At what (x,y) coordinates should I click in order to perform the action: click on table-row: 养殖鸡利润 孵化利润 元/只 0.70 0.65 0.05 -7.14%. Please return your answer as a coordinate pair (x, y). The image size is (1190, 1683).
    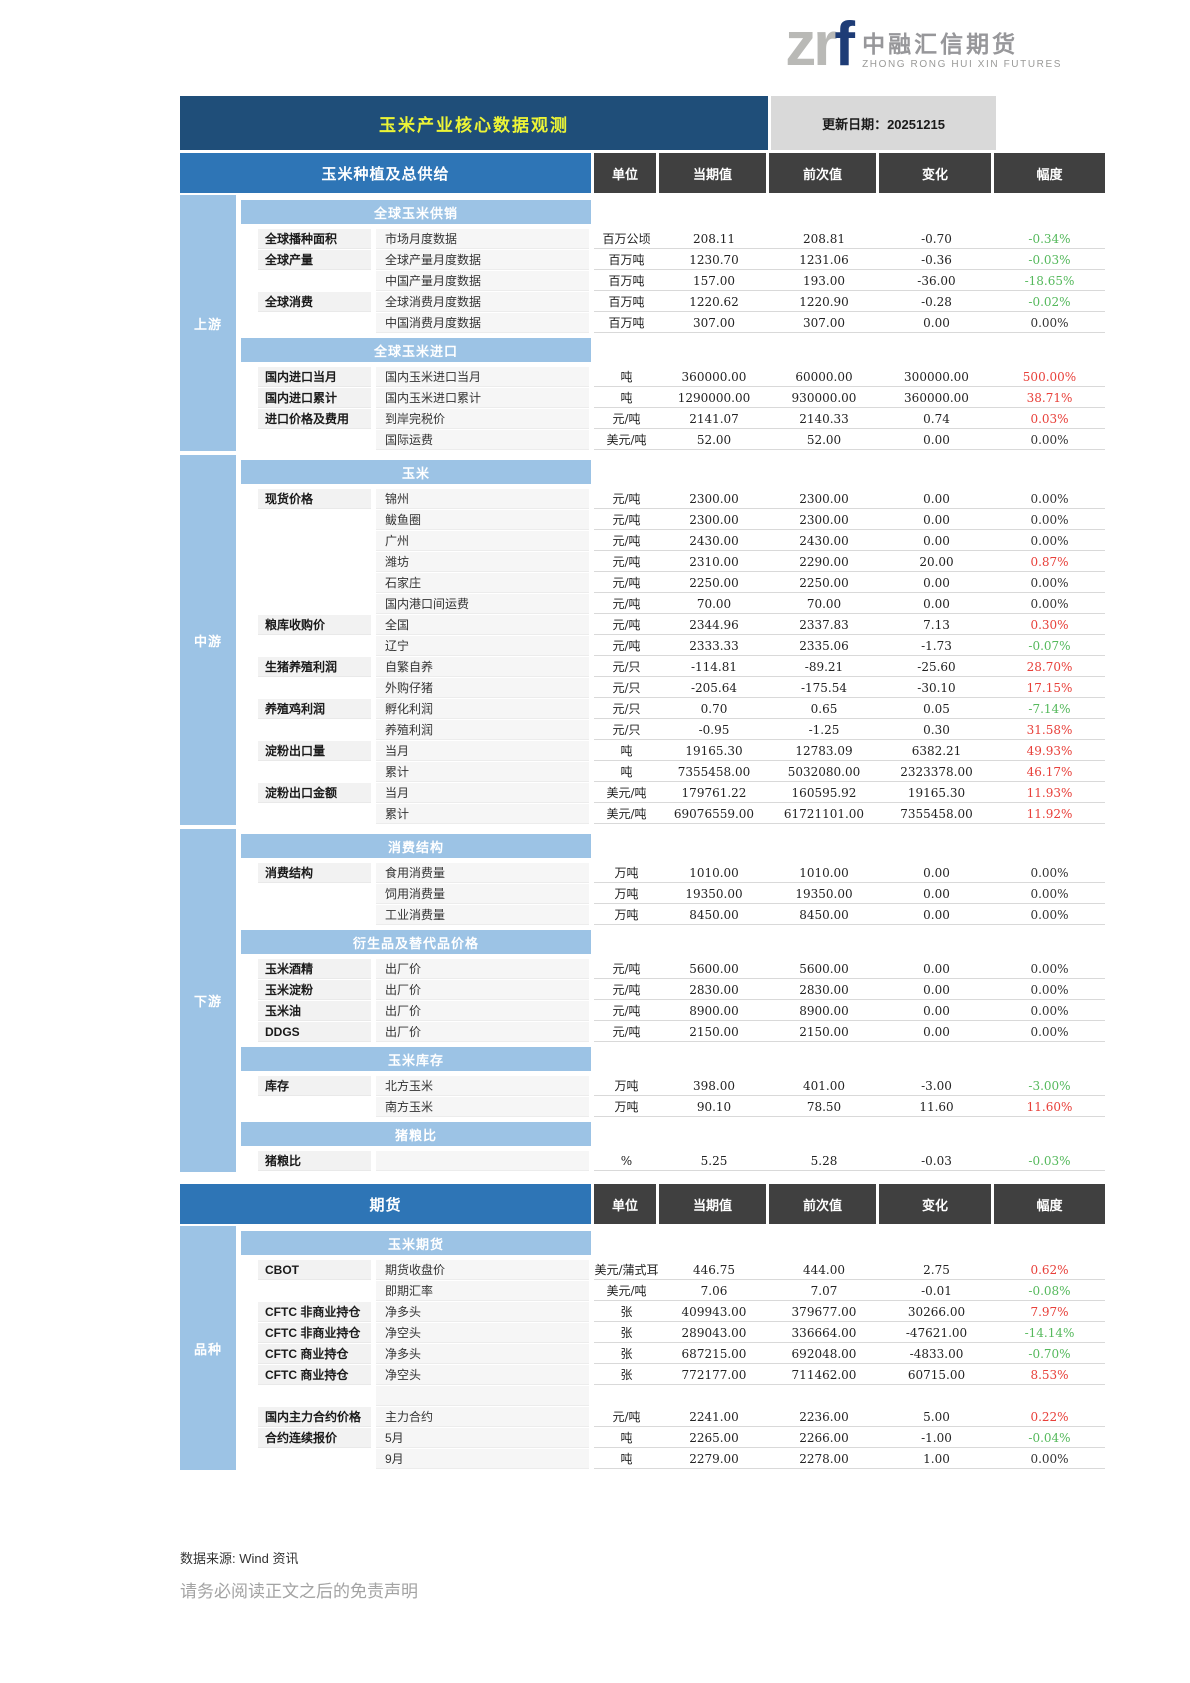
    Looking at the image, I should click on (673, 709).